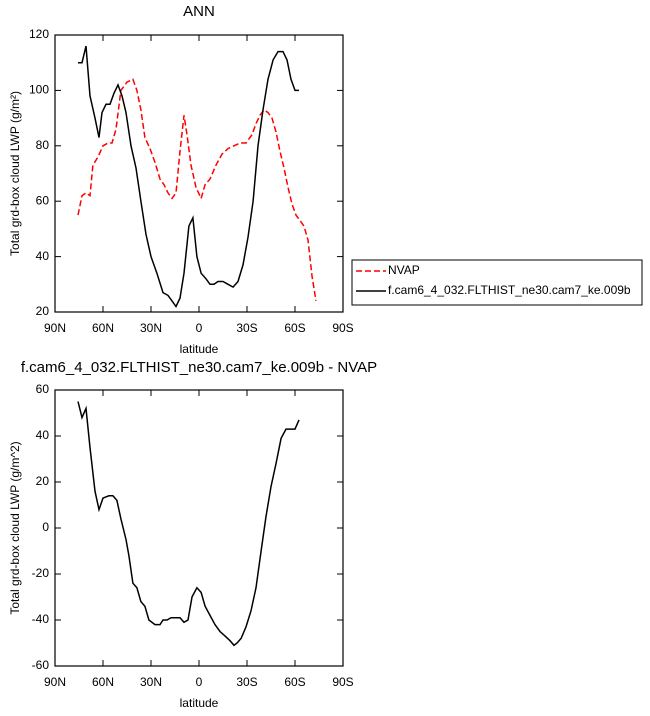 The image size is (650, 716). Describe the element at coordinates (41, 619) in the screenshot. I see `y-tick-label: -40` at that location.